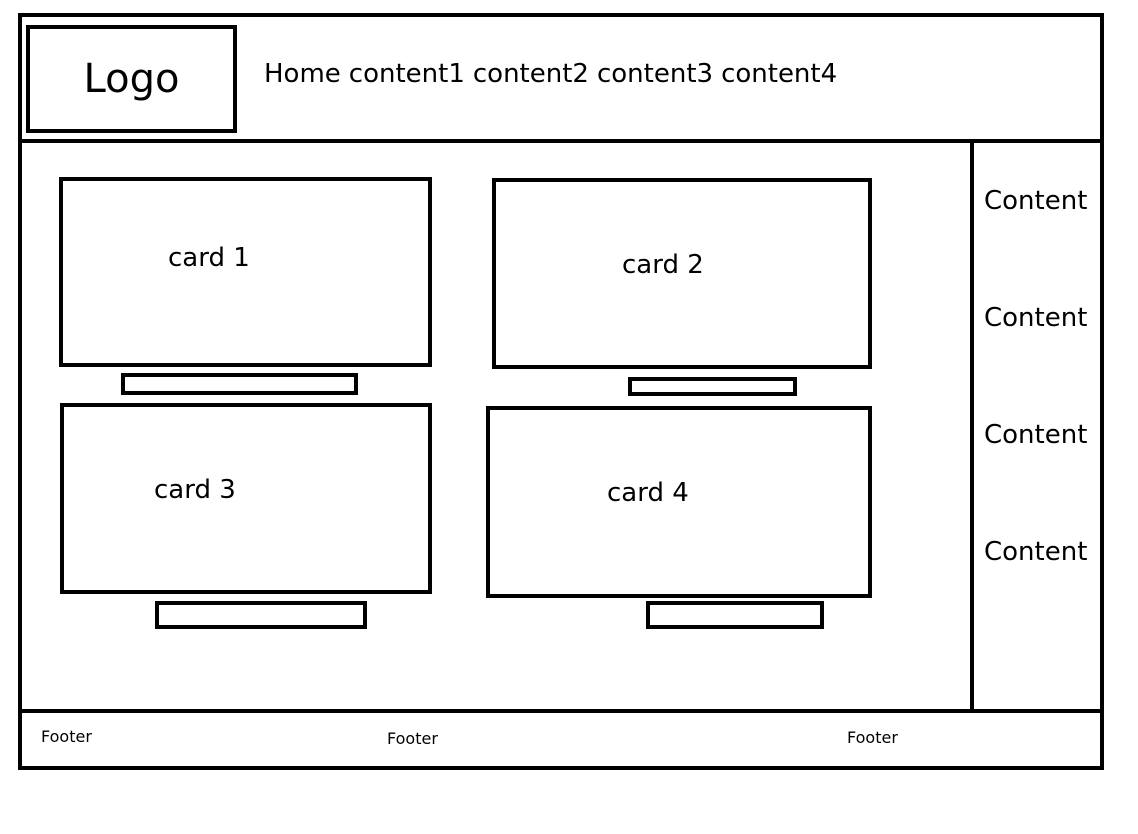  I want to click on card-1-label: card 1, so click(209, 258).